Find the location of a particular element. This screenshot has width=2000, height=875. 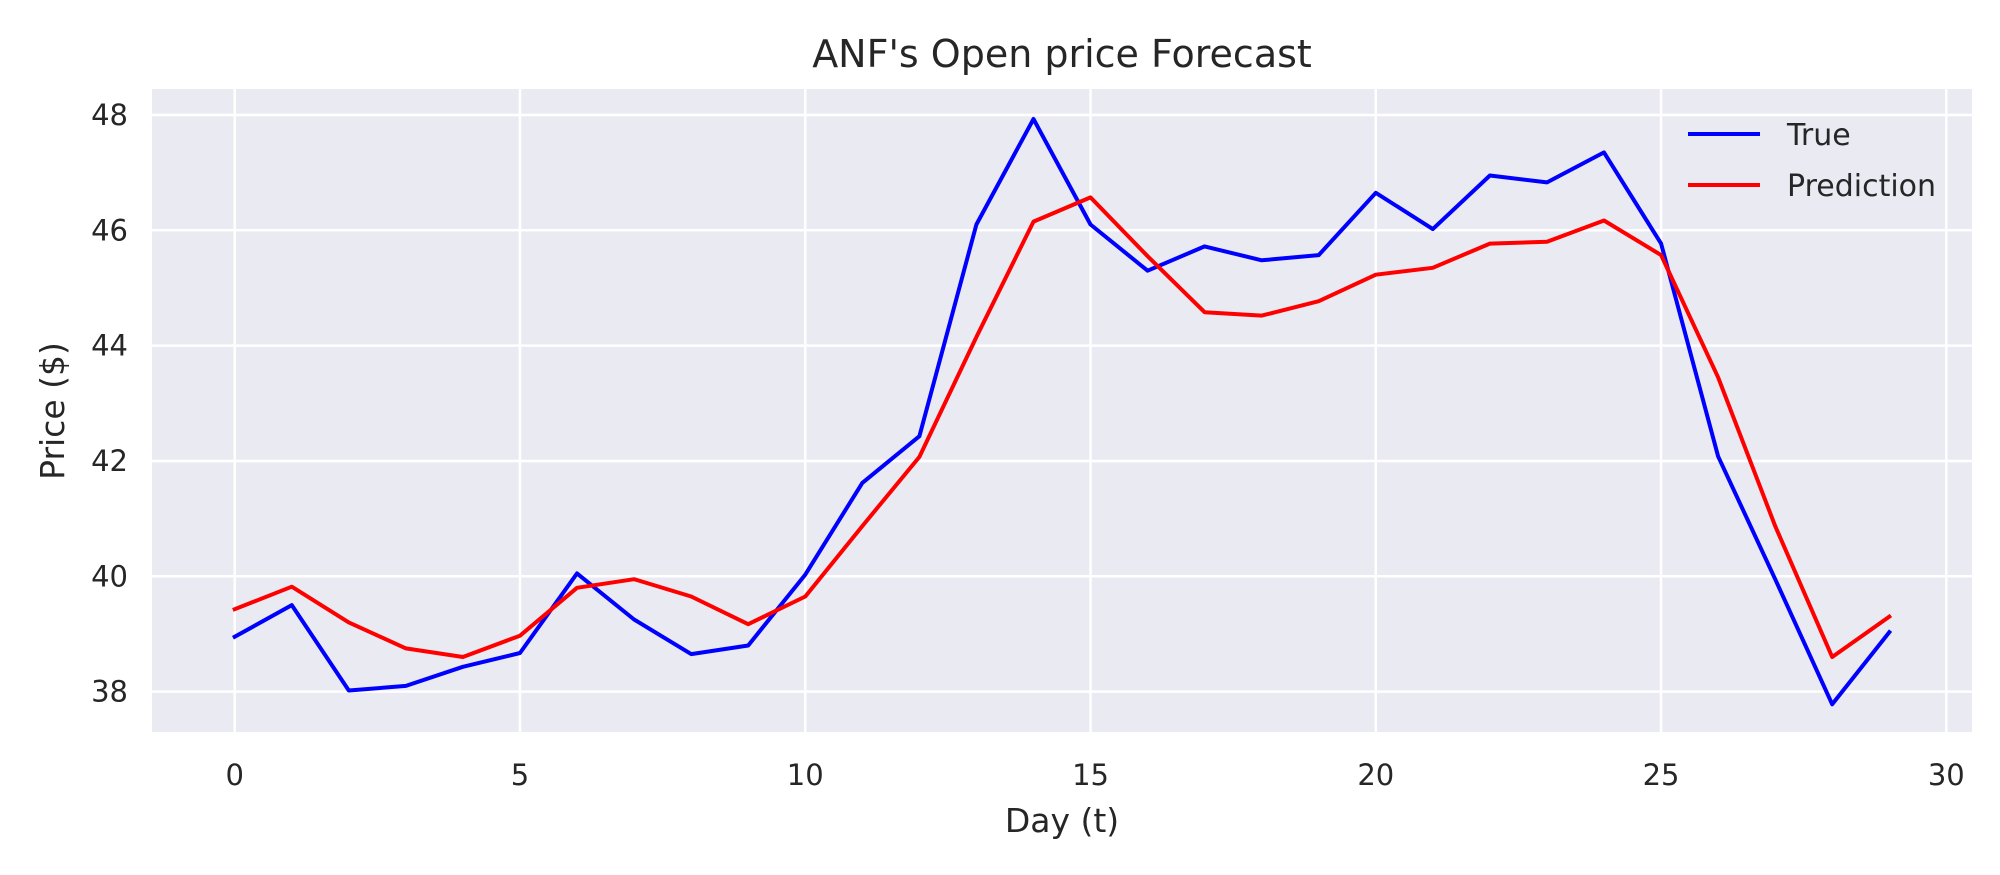

legend: True Prediction is located at coordinates (1812, 161).